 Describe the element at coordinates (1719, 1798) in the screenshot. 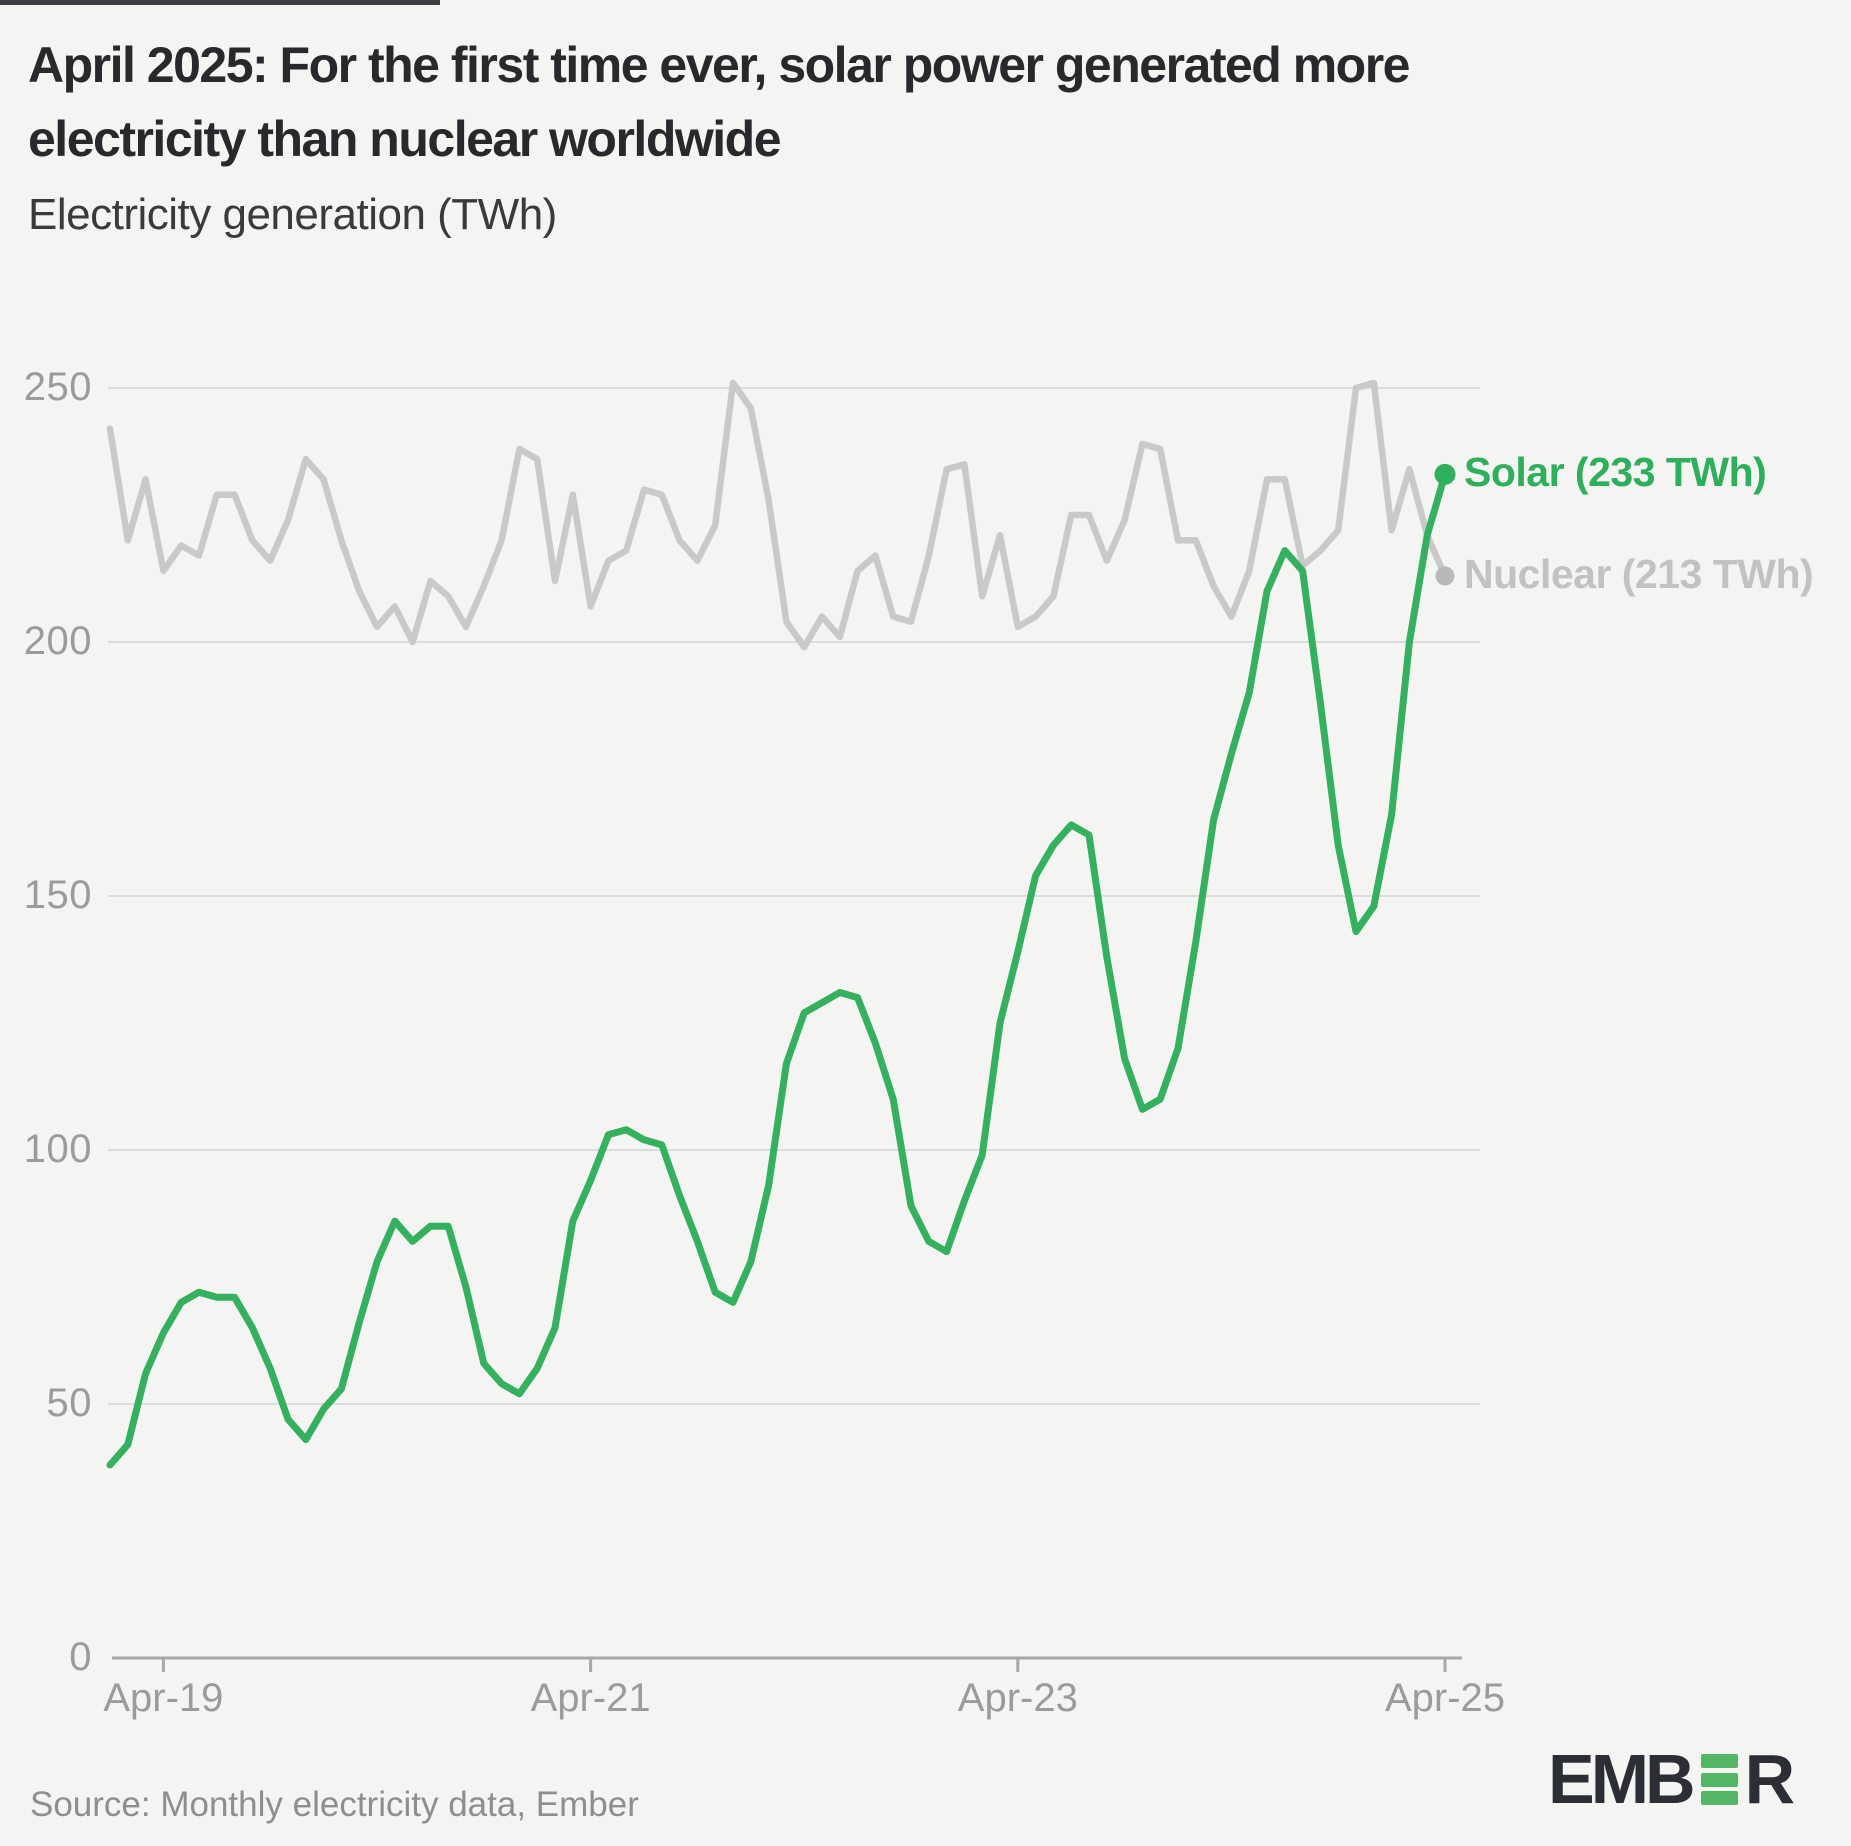

I see `logo-bar-bottom` at that location.